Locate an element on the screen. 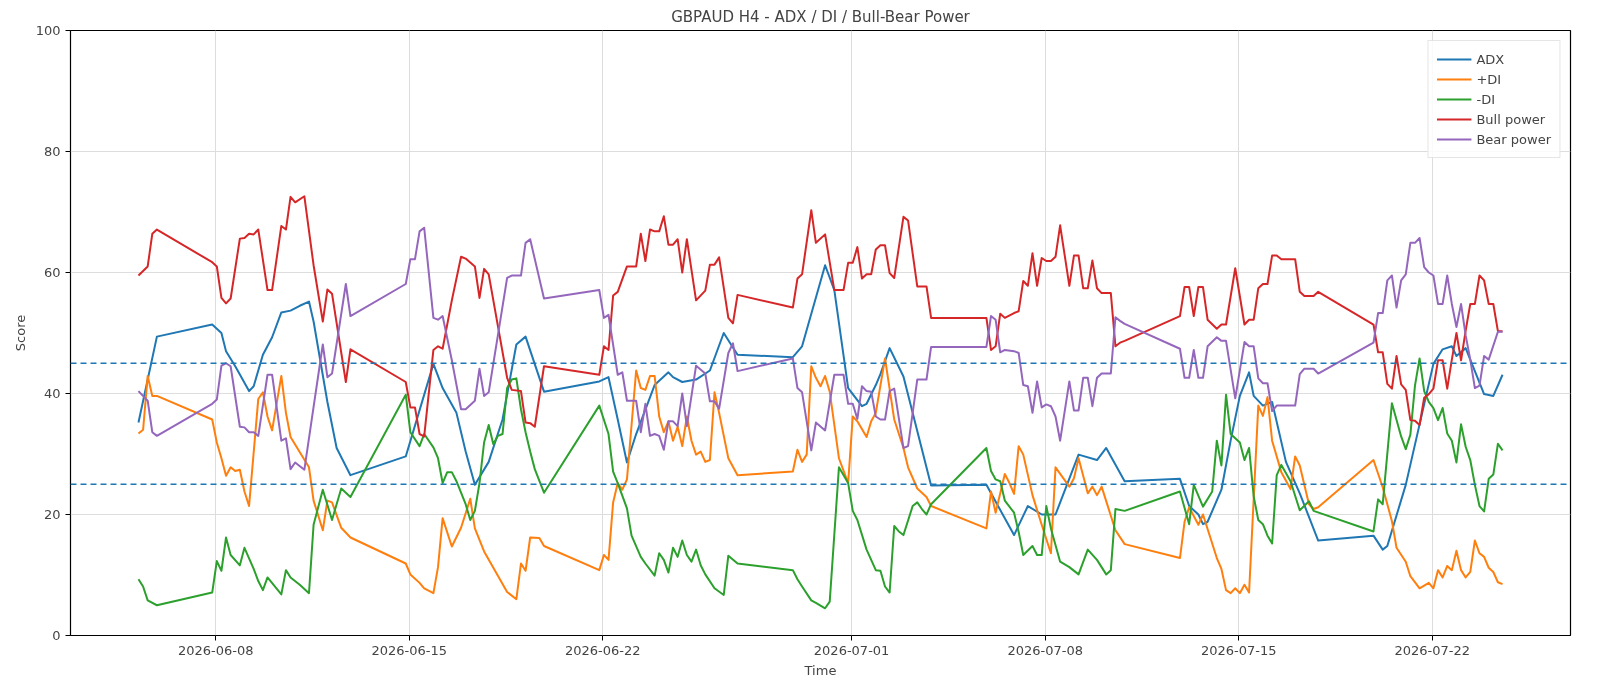 The width and height of the screenshot is (1600, 686). y-tick-label: 0 is located at coordinates (56, 635).